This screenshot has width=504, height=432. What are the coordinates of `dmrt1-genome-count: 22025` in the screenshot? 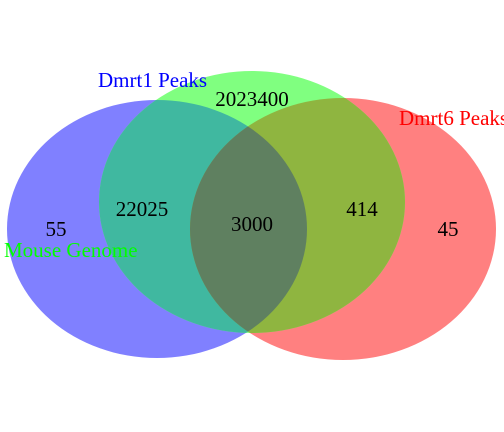 It's located at (142, 209).